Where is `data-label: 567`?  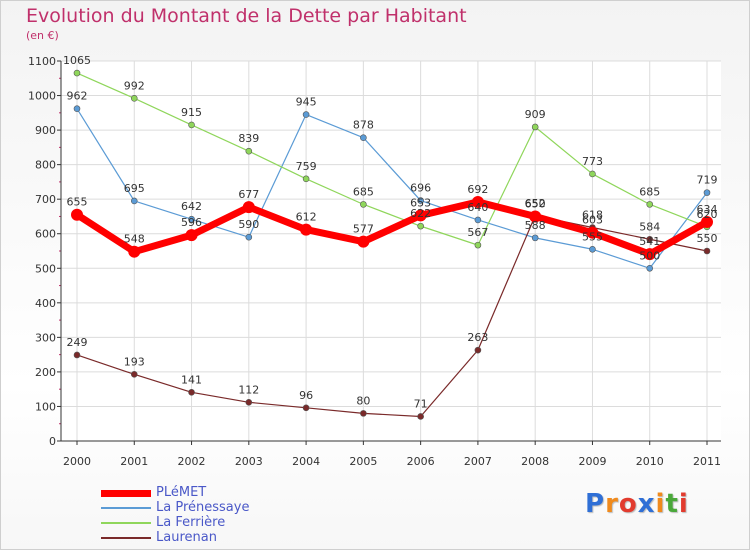 data-label: 567 is located at coordinates (477, 232).